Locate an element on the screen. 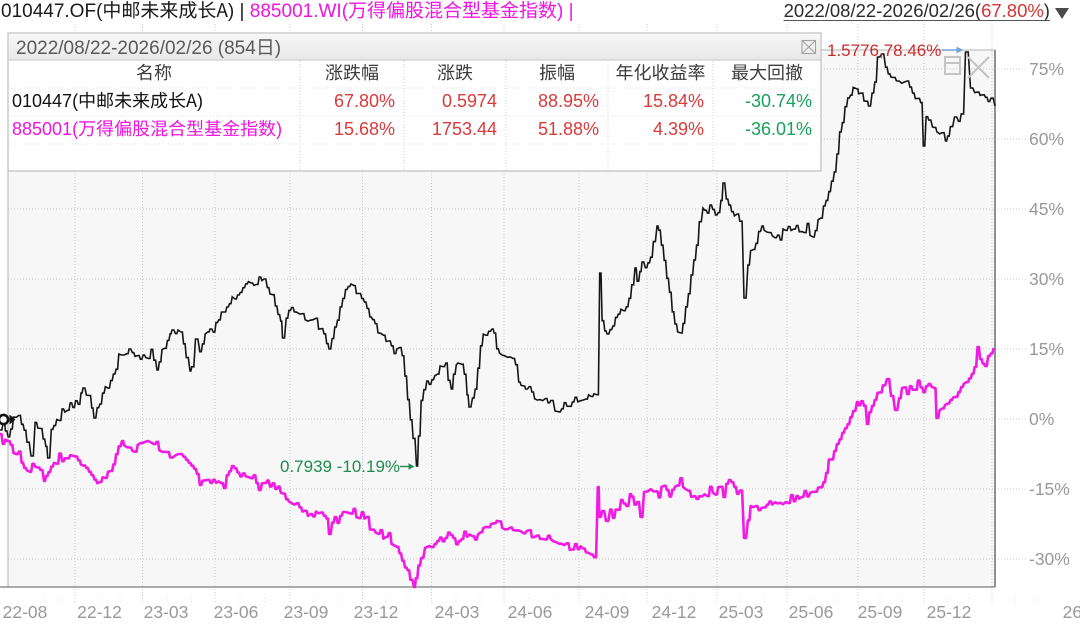  svg-text: 88.95% is located at coordinates (568, 101).